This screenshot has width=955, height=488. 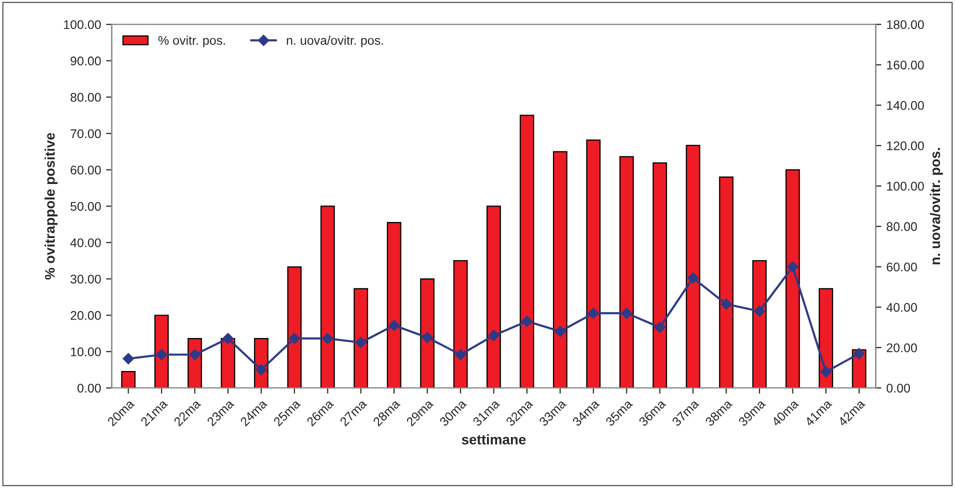 I want to click on y-tick-label: 60.00, so click(x=85, y=170).